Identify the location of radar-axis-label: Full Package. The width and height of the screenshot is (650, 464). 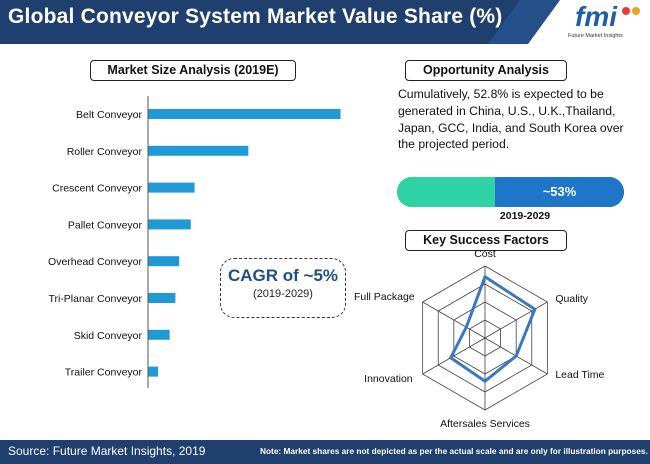
(384, 297).